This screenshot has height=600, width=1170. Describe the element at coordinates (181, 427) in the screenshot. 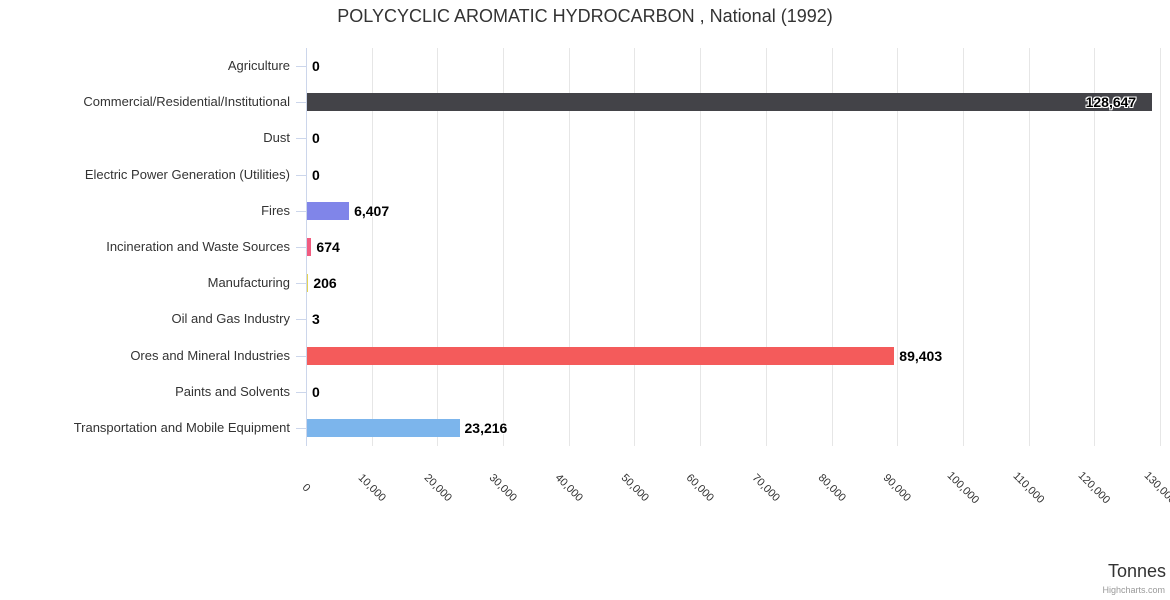

I see `category-label: Transportation and Mobile Equipment` at that location.